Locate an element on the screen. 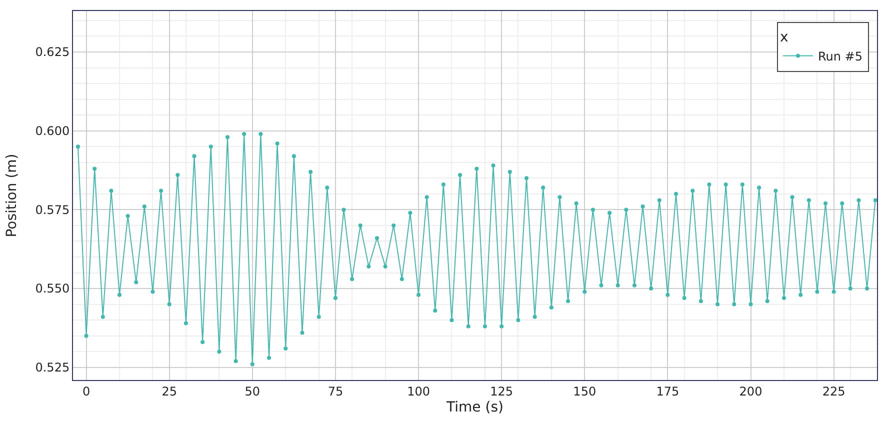 This screenshot has width=888, height=425. y-tick-label: 0.550 is located at coordinates (52, 289).